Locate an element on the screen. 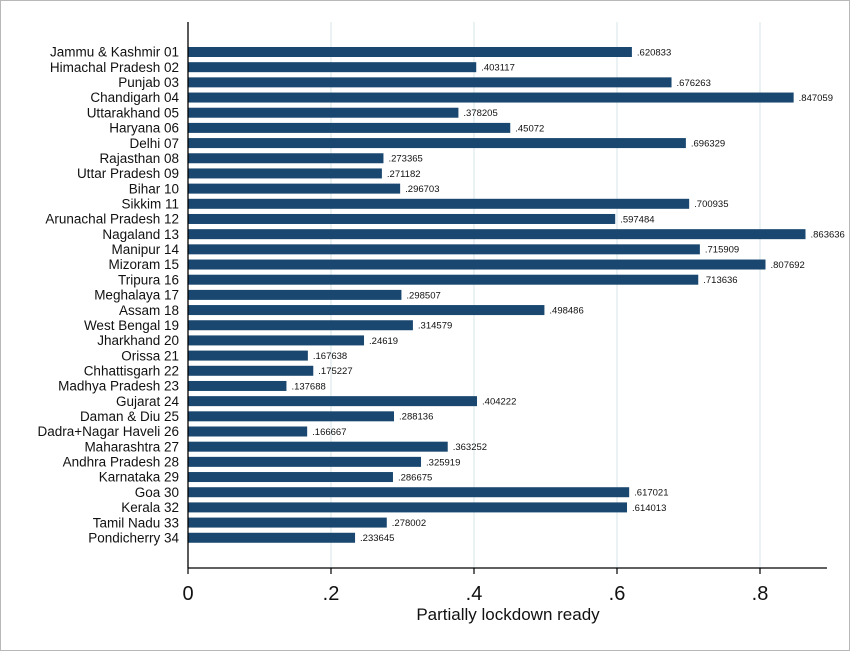 The image size is (850, 651). category-label: Bihar 10 is located at coordinates (154, 188).